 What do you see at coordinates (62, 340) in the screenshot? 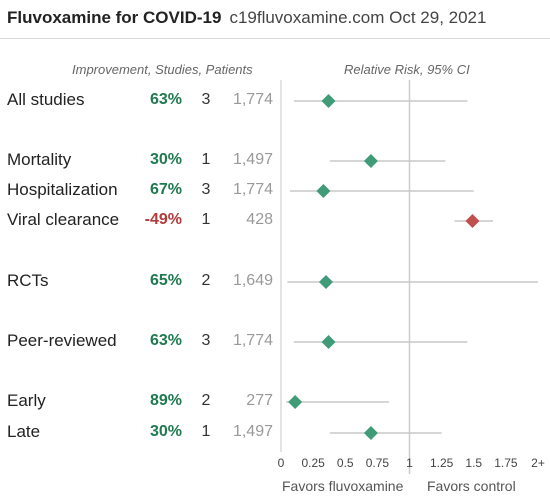
I see `row-label: Peer-reviewed` at bounding box center [62, 340].